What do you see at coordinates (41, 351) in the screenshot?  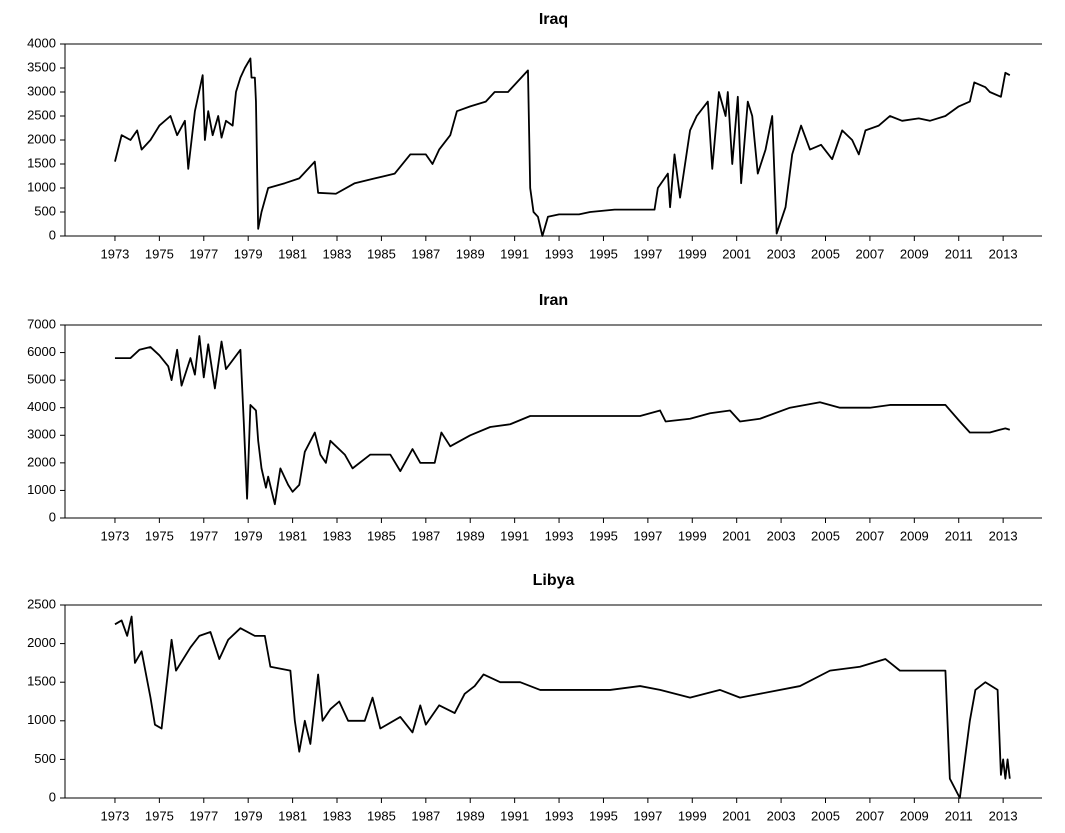 I see `y-tick-label: 6000` at bounding box center [41, 351].